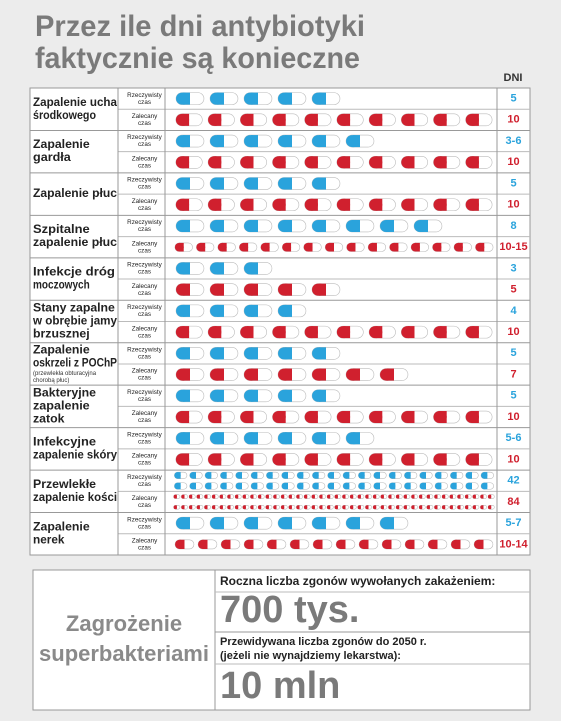 The height and width of the screenshot is (721, 561). I want to click on condition-name: brzusznej, so click(61, 335).